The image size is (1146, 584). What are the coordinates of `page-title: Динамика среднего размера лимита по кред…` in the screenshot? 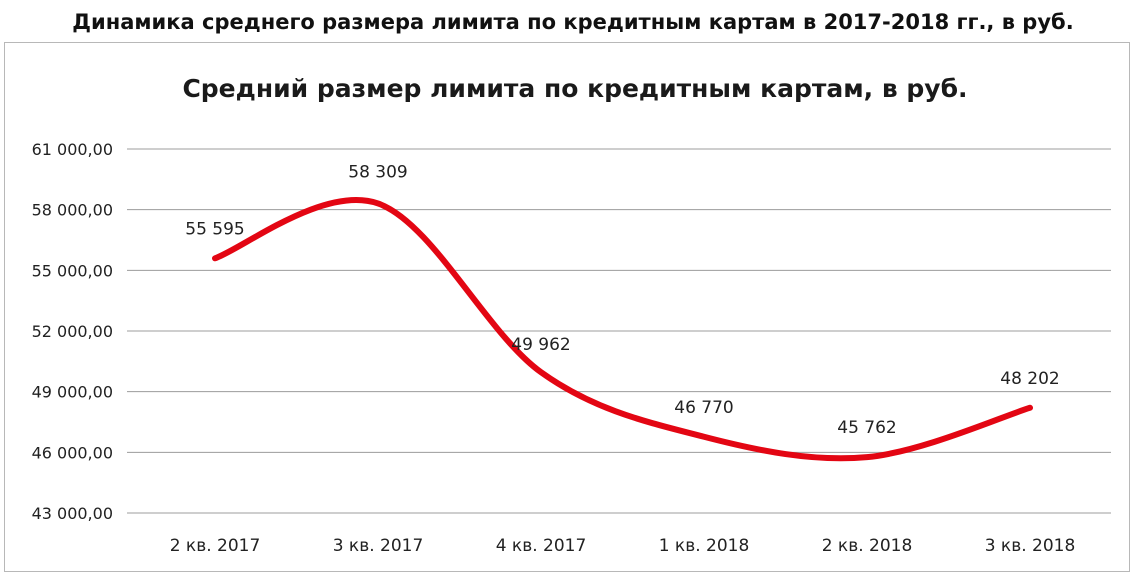 It's located at (573, 22).